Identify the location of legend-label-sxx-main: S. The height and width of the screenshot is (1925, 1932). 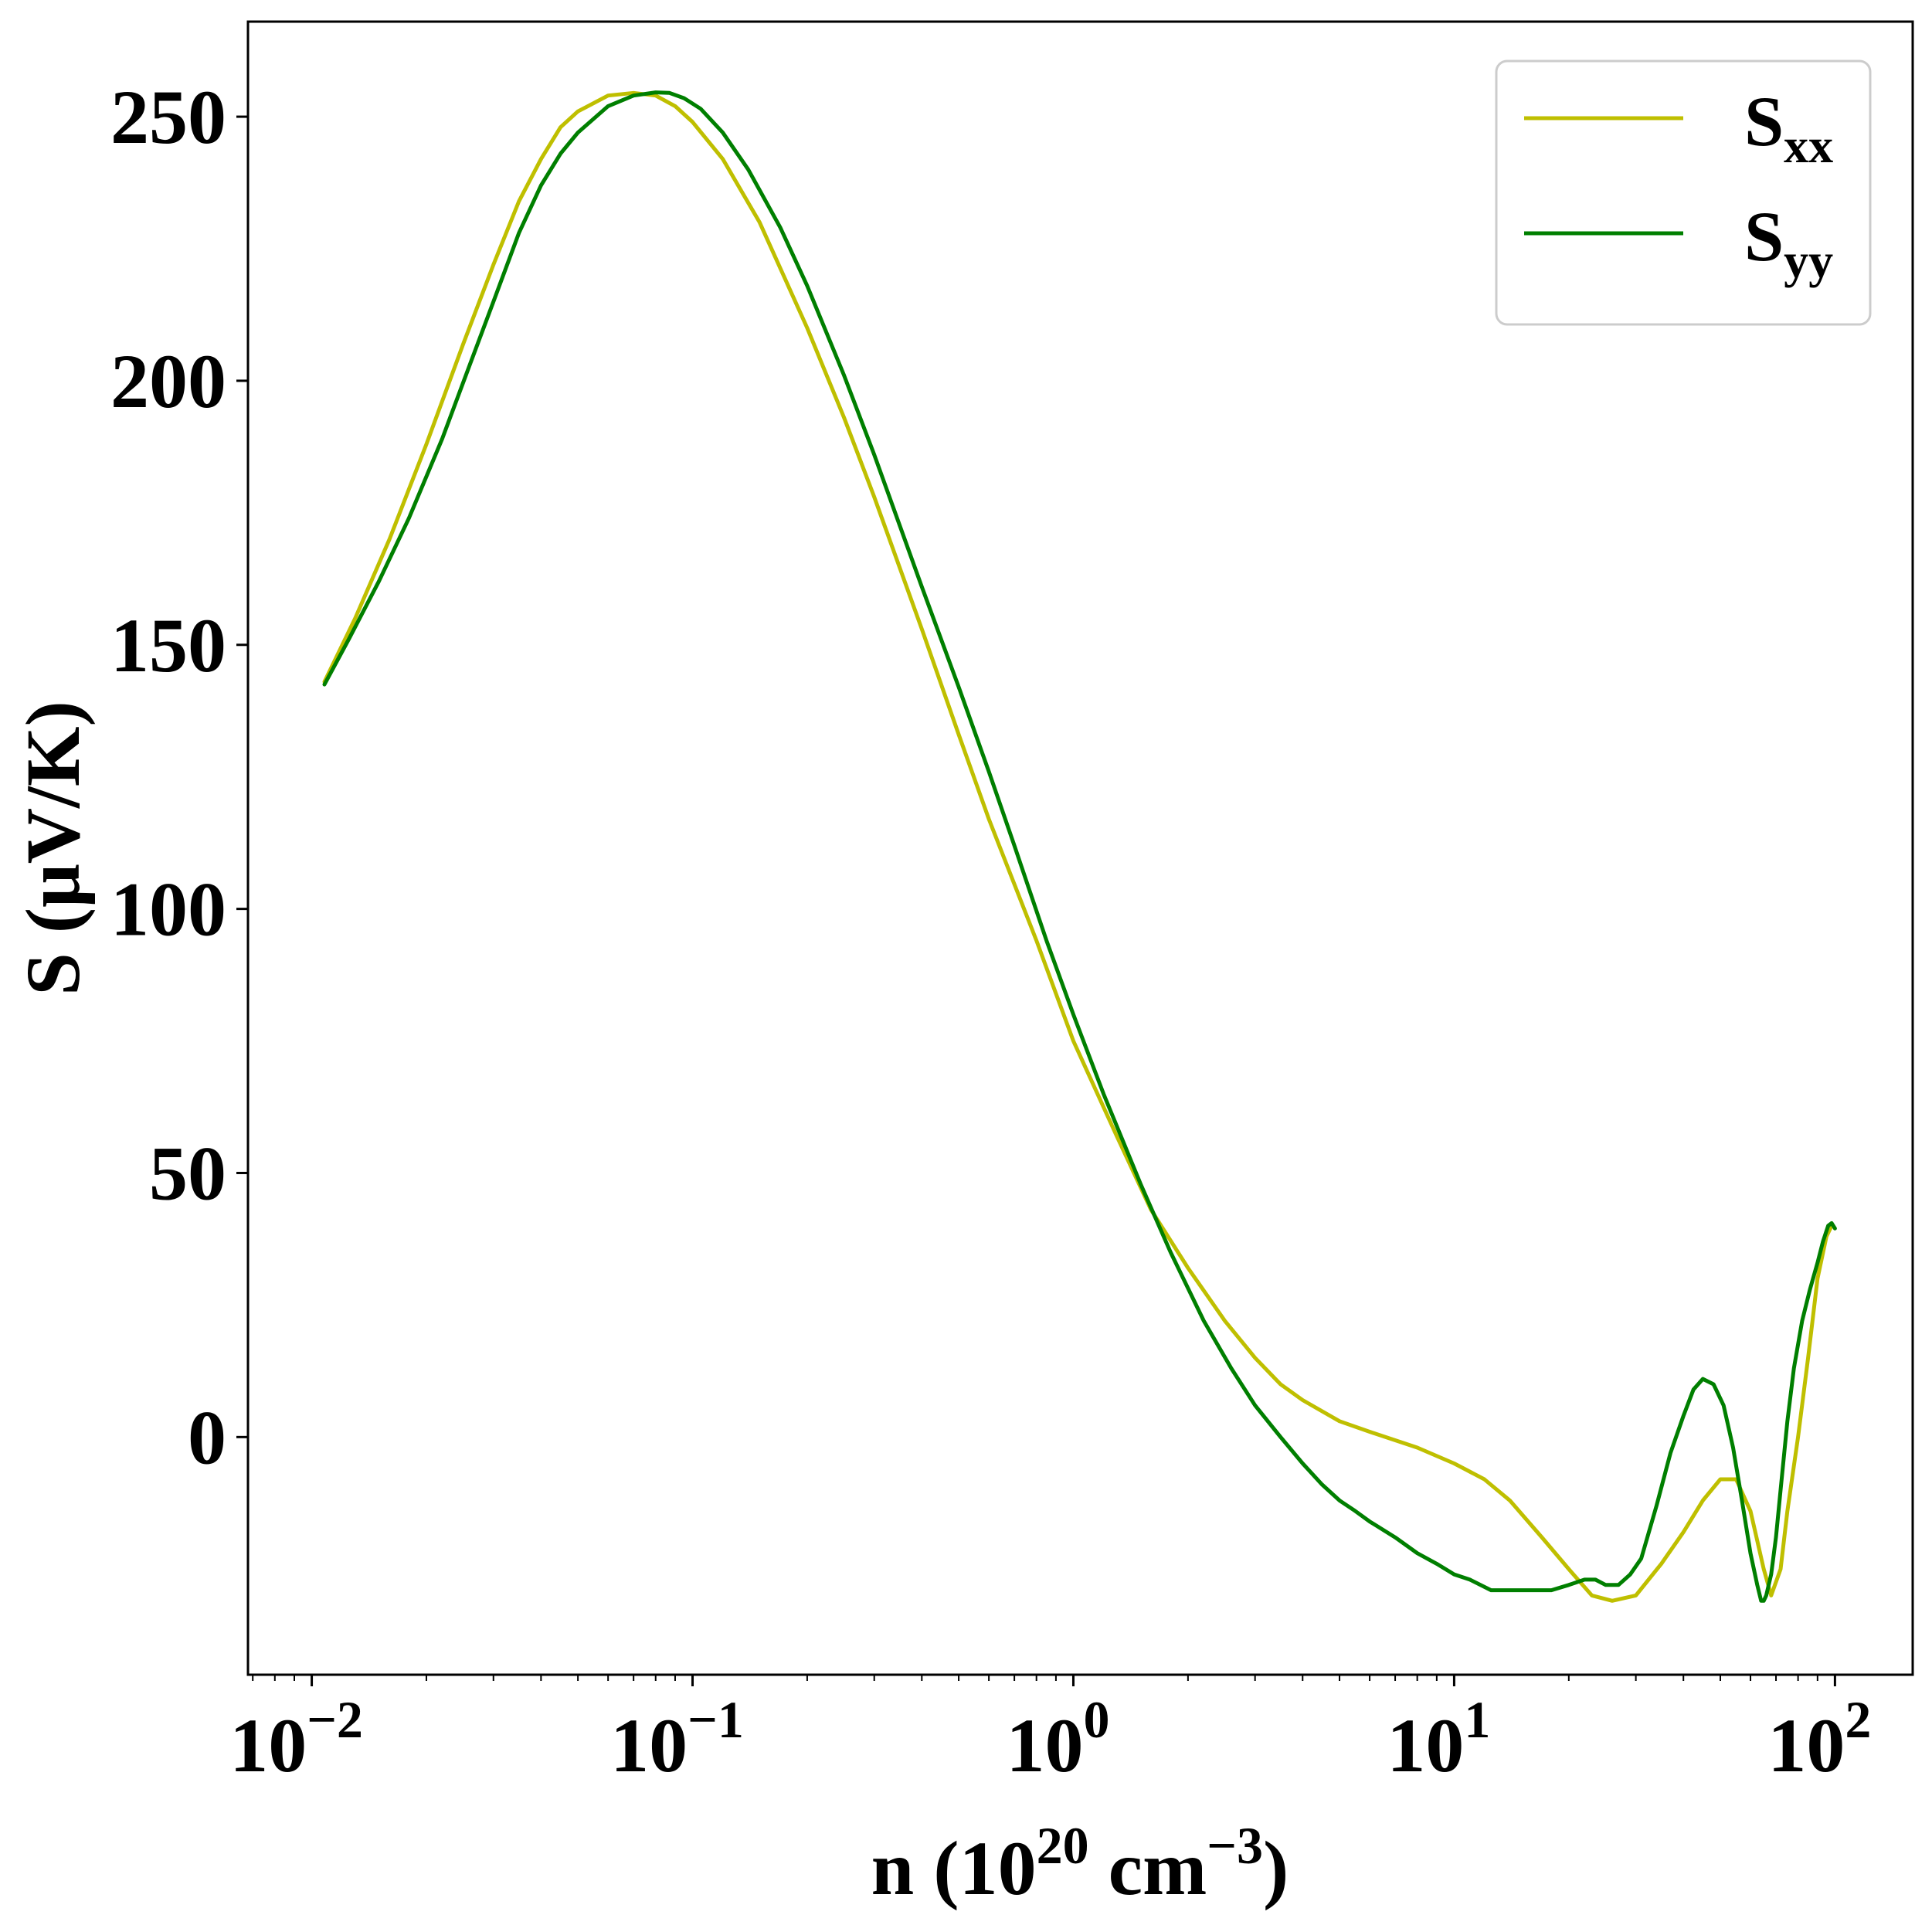
(1764, 121).